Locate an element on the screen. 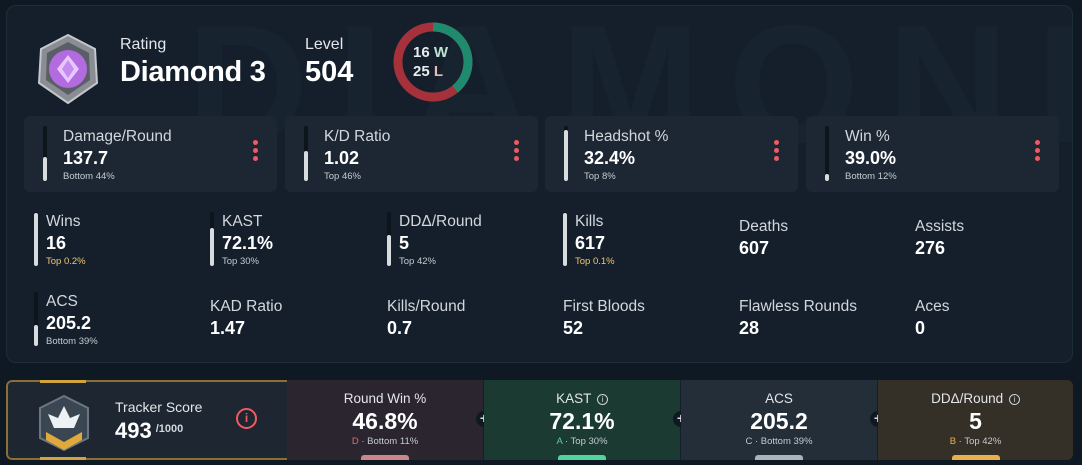 This screenshot has width=1082, height=465. tracker-score-summary: Tracker Score 493/1000 i is located at coordinates (146, 420).